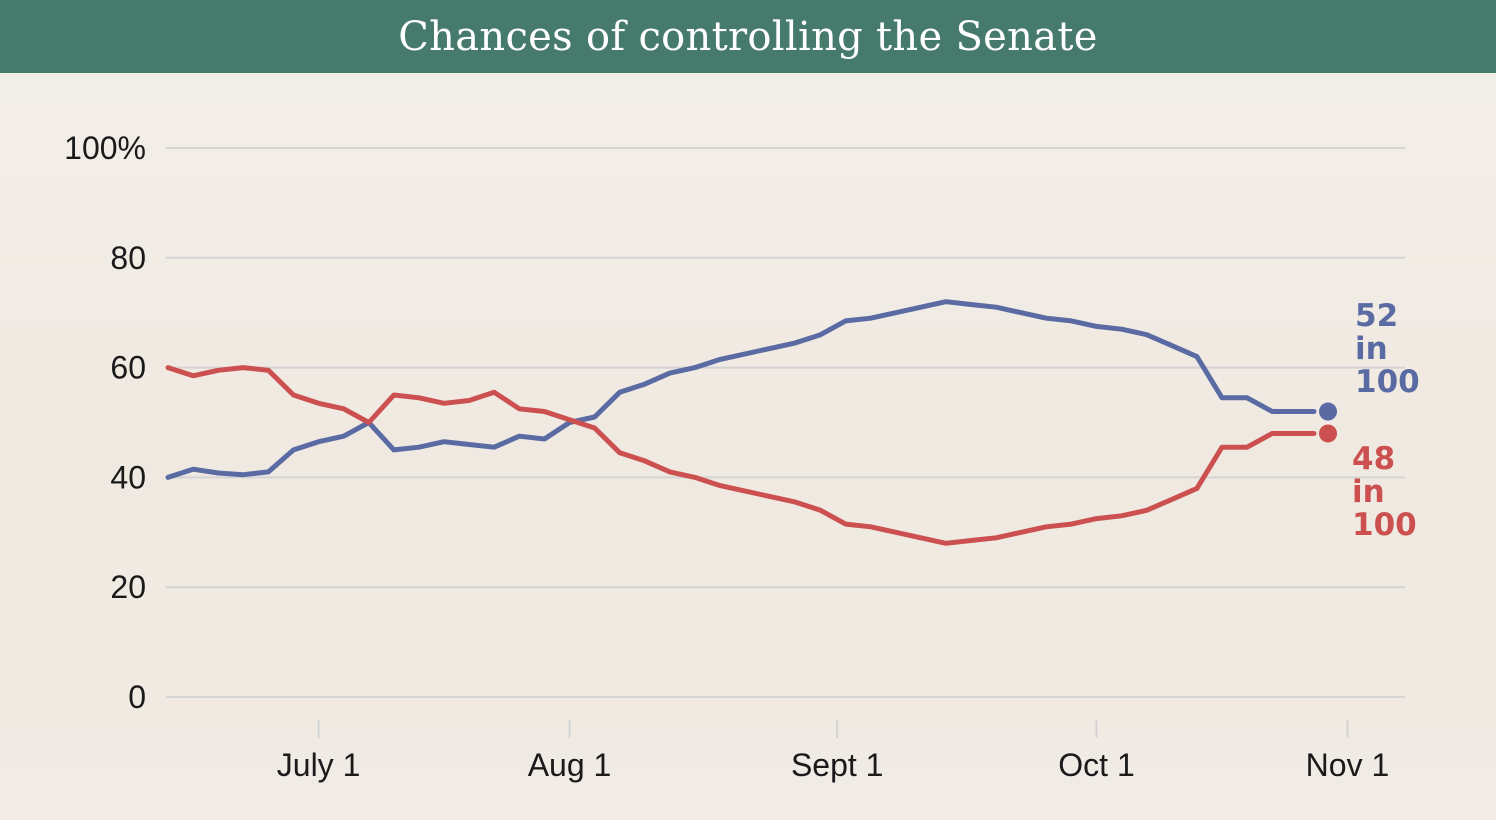  I want to click on y-tick-label-100: 100%, so click(105, 148).